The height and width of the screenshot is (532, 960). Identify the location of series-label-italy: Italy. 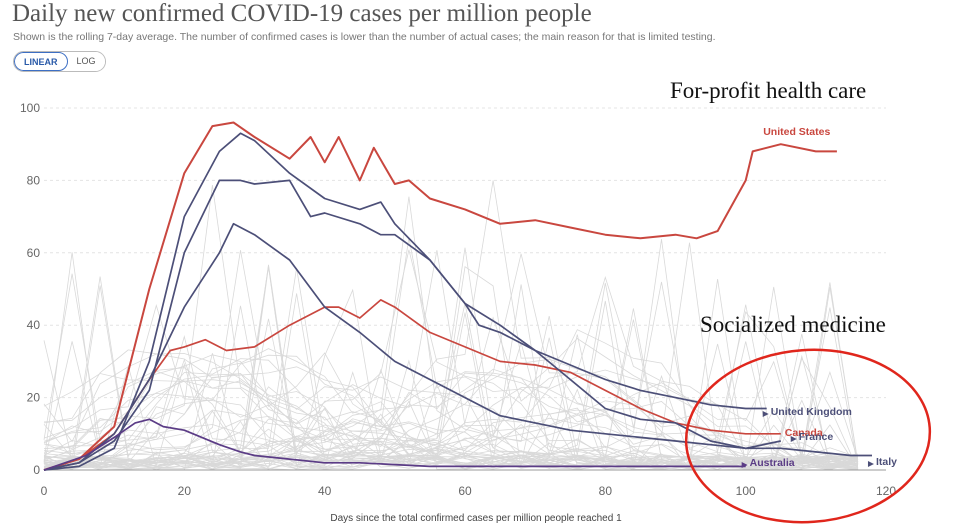
(886, 462).